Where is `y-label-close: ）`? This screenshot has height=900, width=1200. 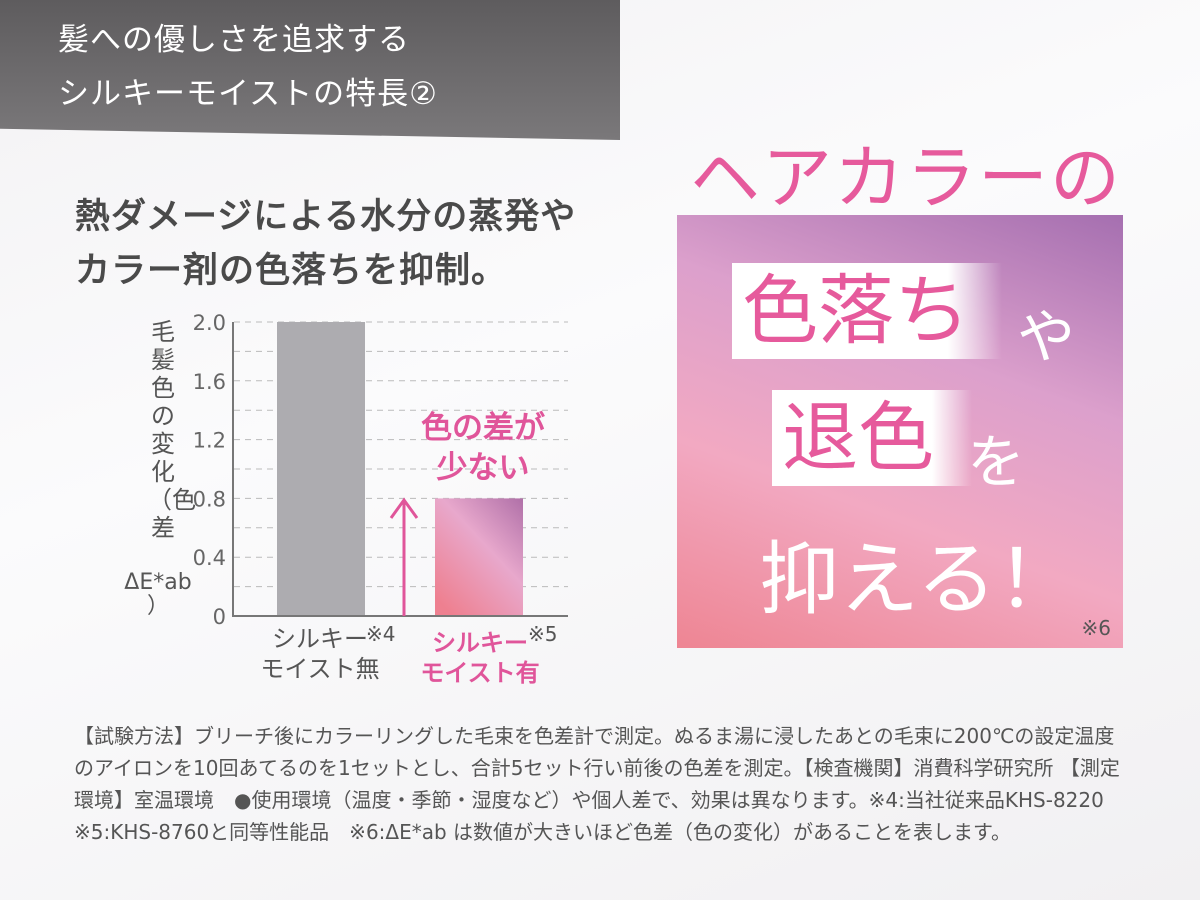
y-label-close: ） is located at coordinates (157, 606).